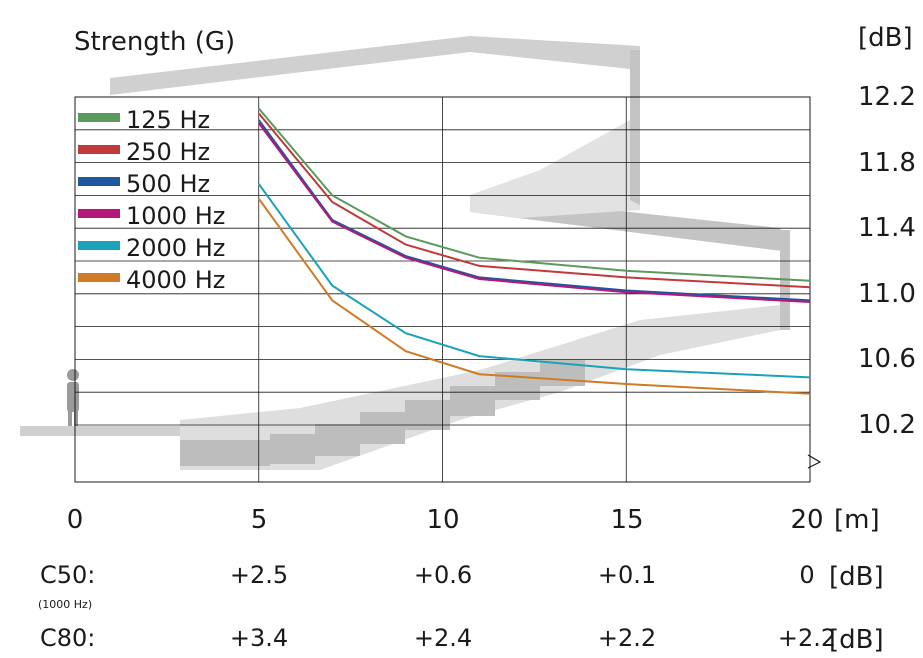  I want to click on c80-value: +3.4, so click(259, 638).